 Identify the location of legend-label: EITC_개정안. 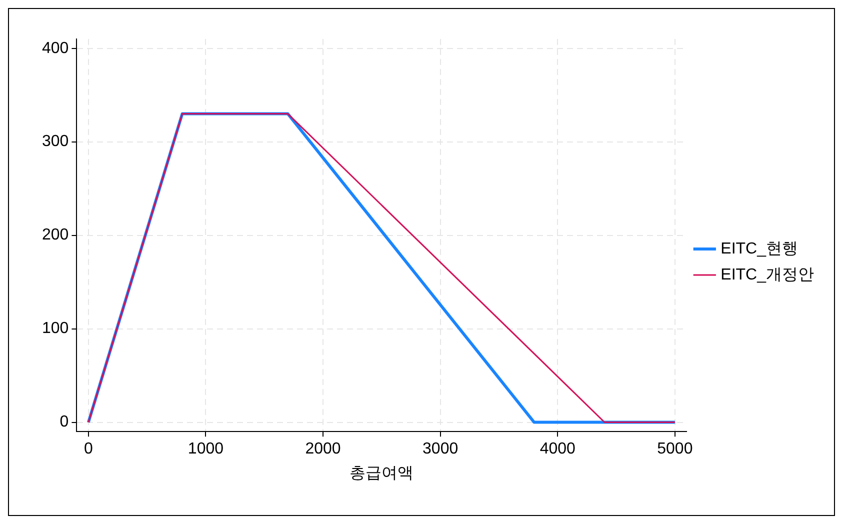
(767, 275).